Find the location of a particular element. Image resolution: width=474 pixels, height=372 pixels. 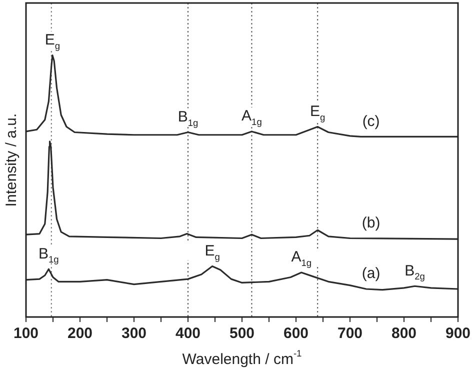

x-tick-label: 900 is located at coordinates (458, 333).